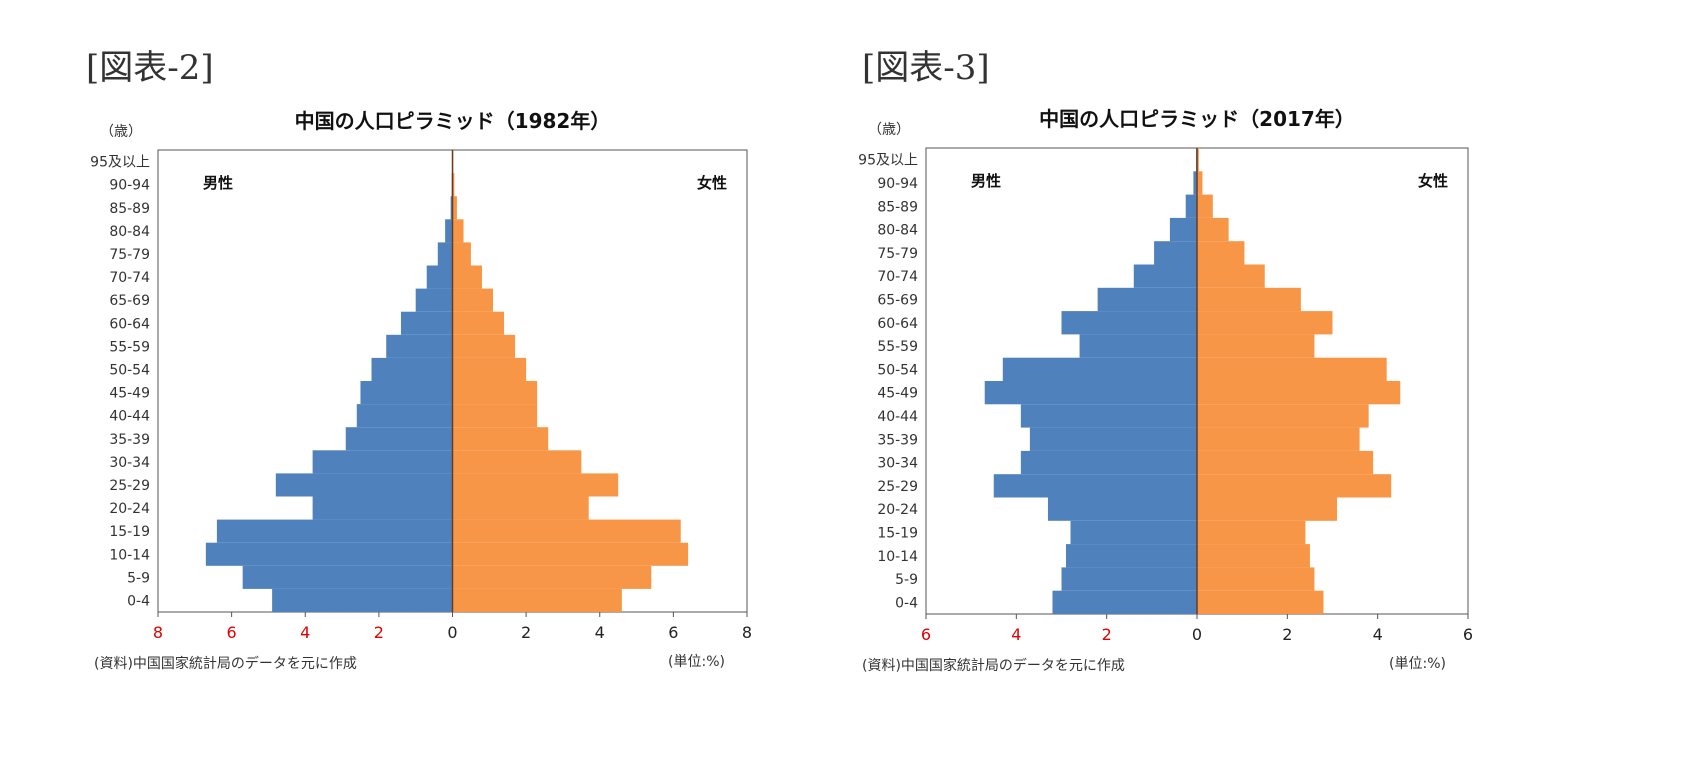 The image size is (1696, 775). I want to click on bar-female-95及以上, so click(1198, 160).